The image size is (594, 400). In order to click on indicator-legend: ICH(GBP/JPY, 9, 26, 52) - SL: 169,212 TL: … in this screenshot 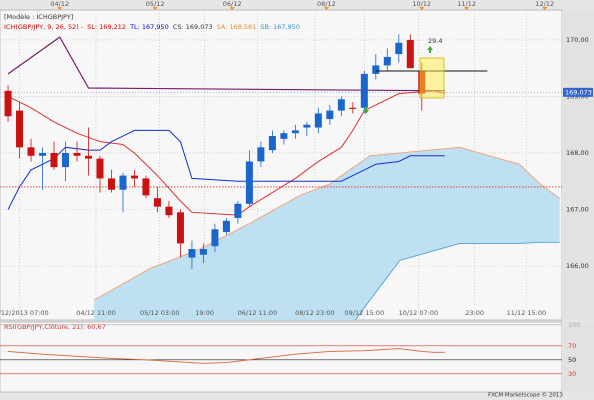, I will do `click(152, 27)`.